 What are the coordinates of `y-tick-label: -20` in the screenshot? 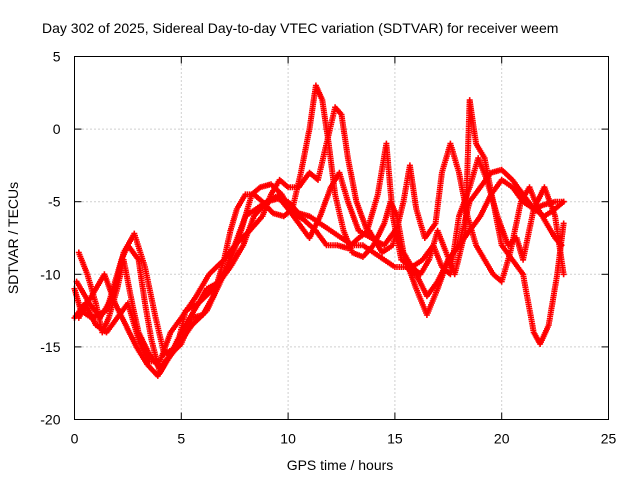 It's located at (50, 420).